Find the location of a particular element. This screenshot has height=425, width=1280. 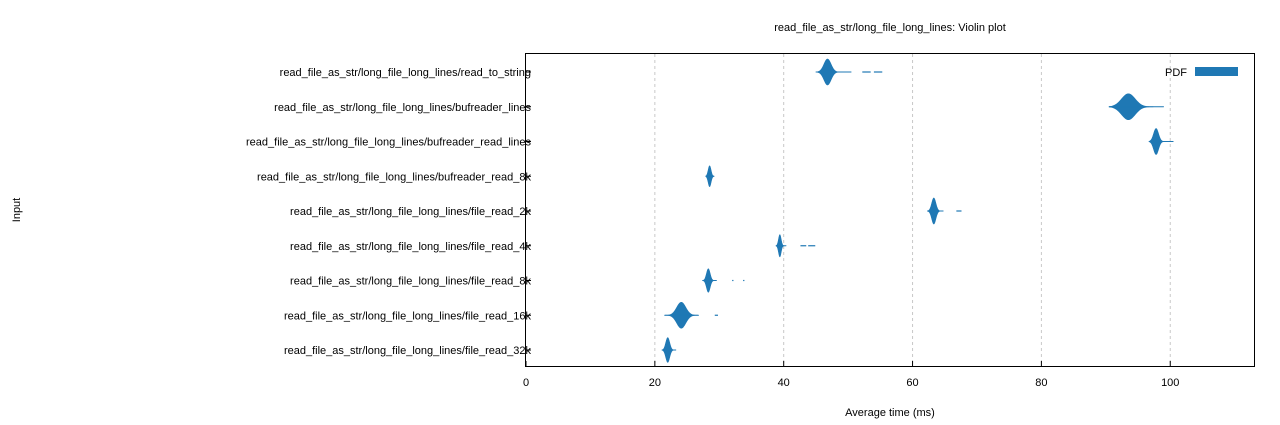

x-tick-label-60: 60 is located at coordinates (912, 383).